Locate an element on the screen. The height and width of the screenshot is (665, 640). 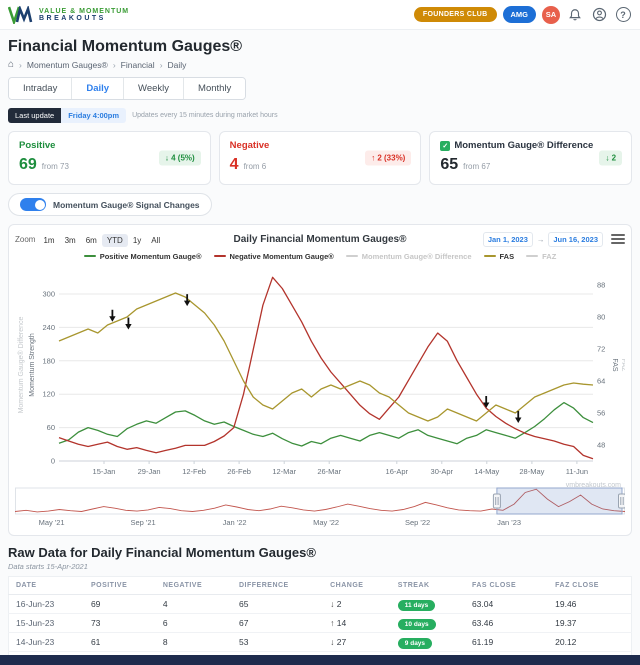
arrow-down-icon: ↓ is located at coordinates (166, 158).